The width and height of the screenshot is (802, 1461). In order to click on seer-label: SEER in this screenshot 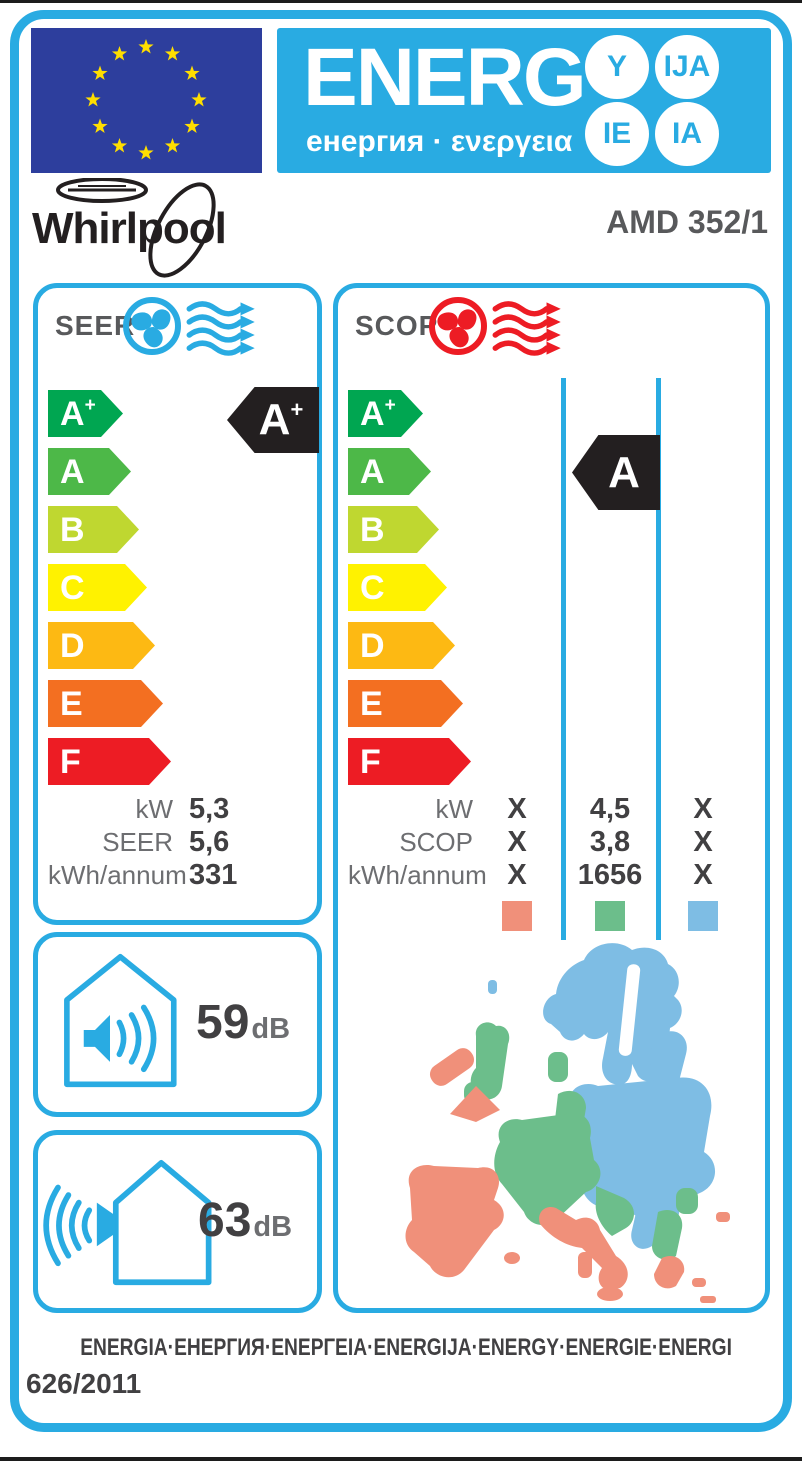, I will do `click(95, 325)`.